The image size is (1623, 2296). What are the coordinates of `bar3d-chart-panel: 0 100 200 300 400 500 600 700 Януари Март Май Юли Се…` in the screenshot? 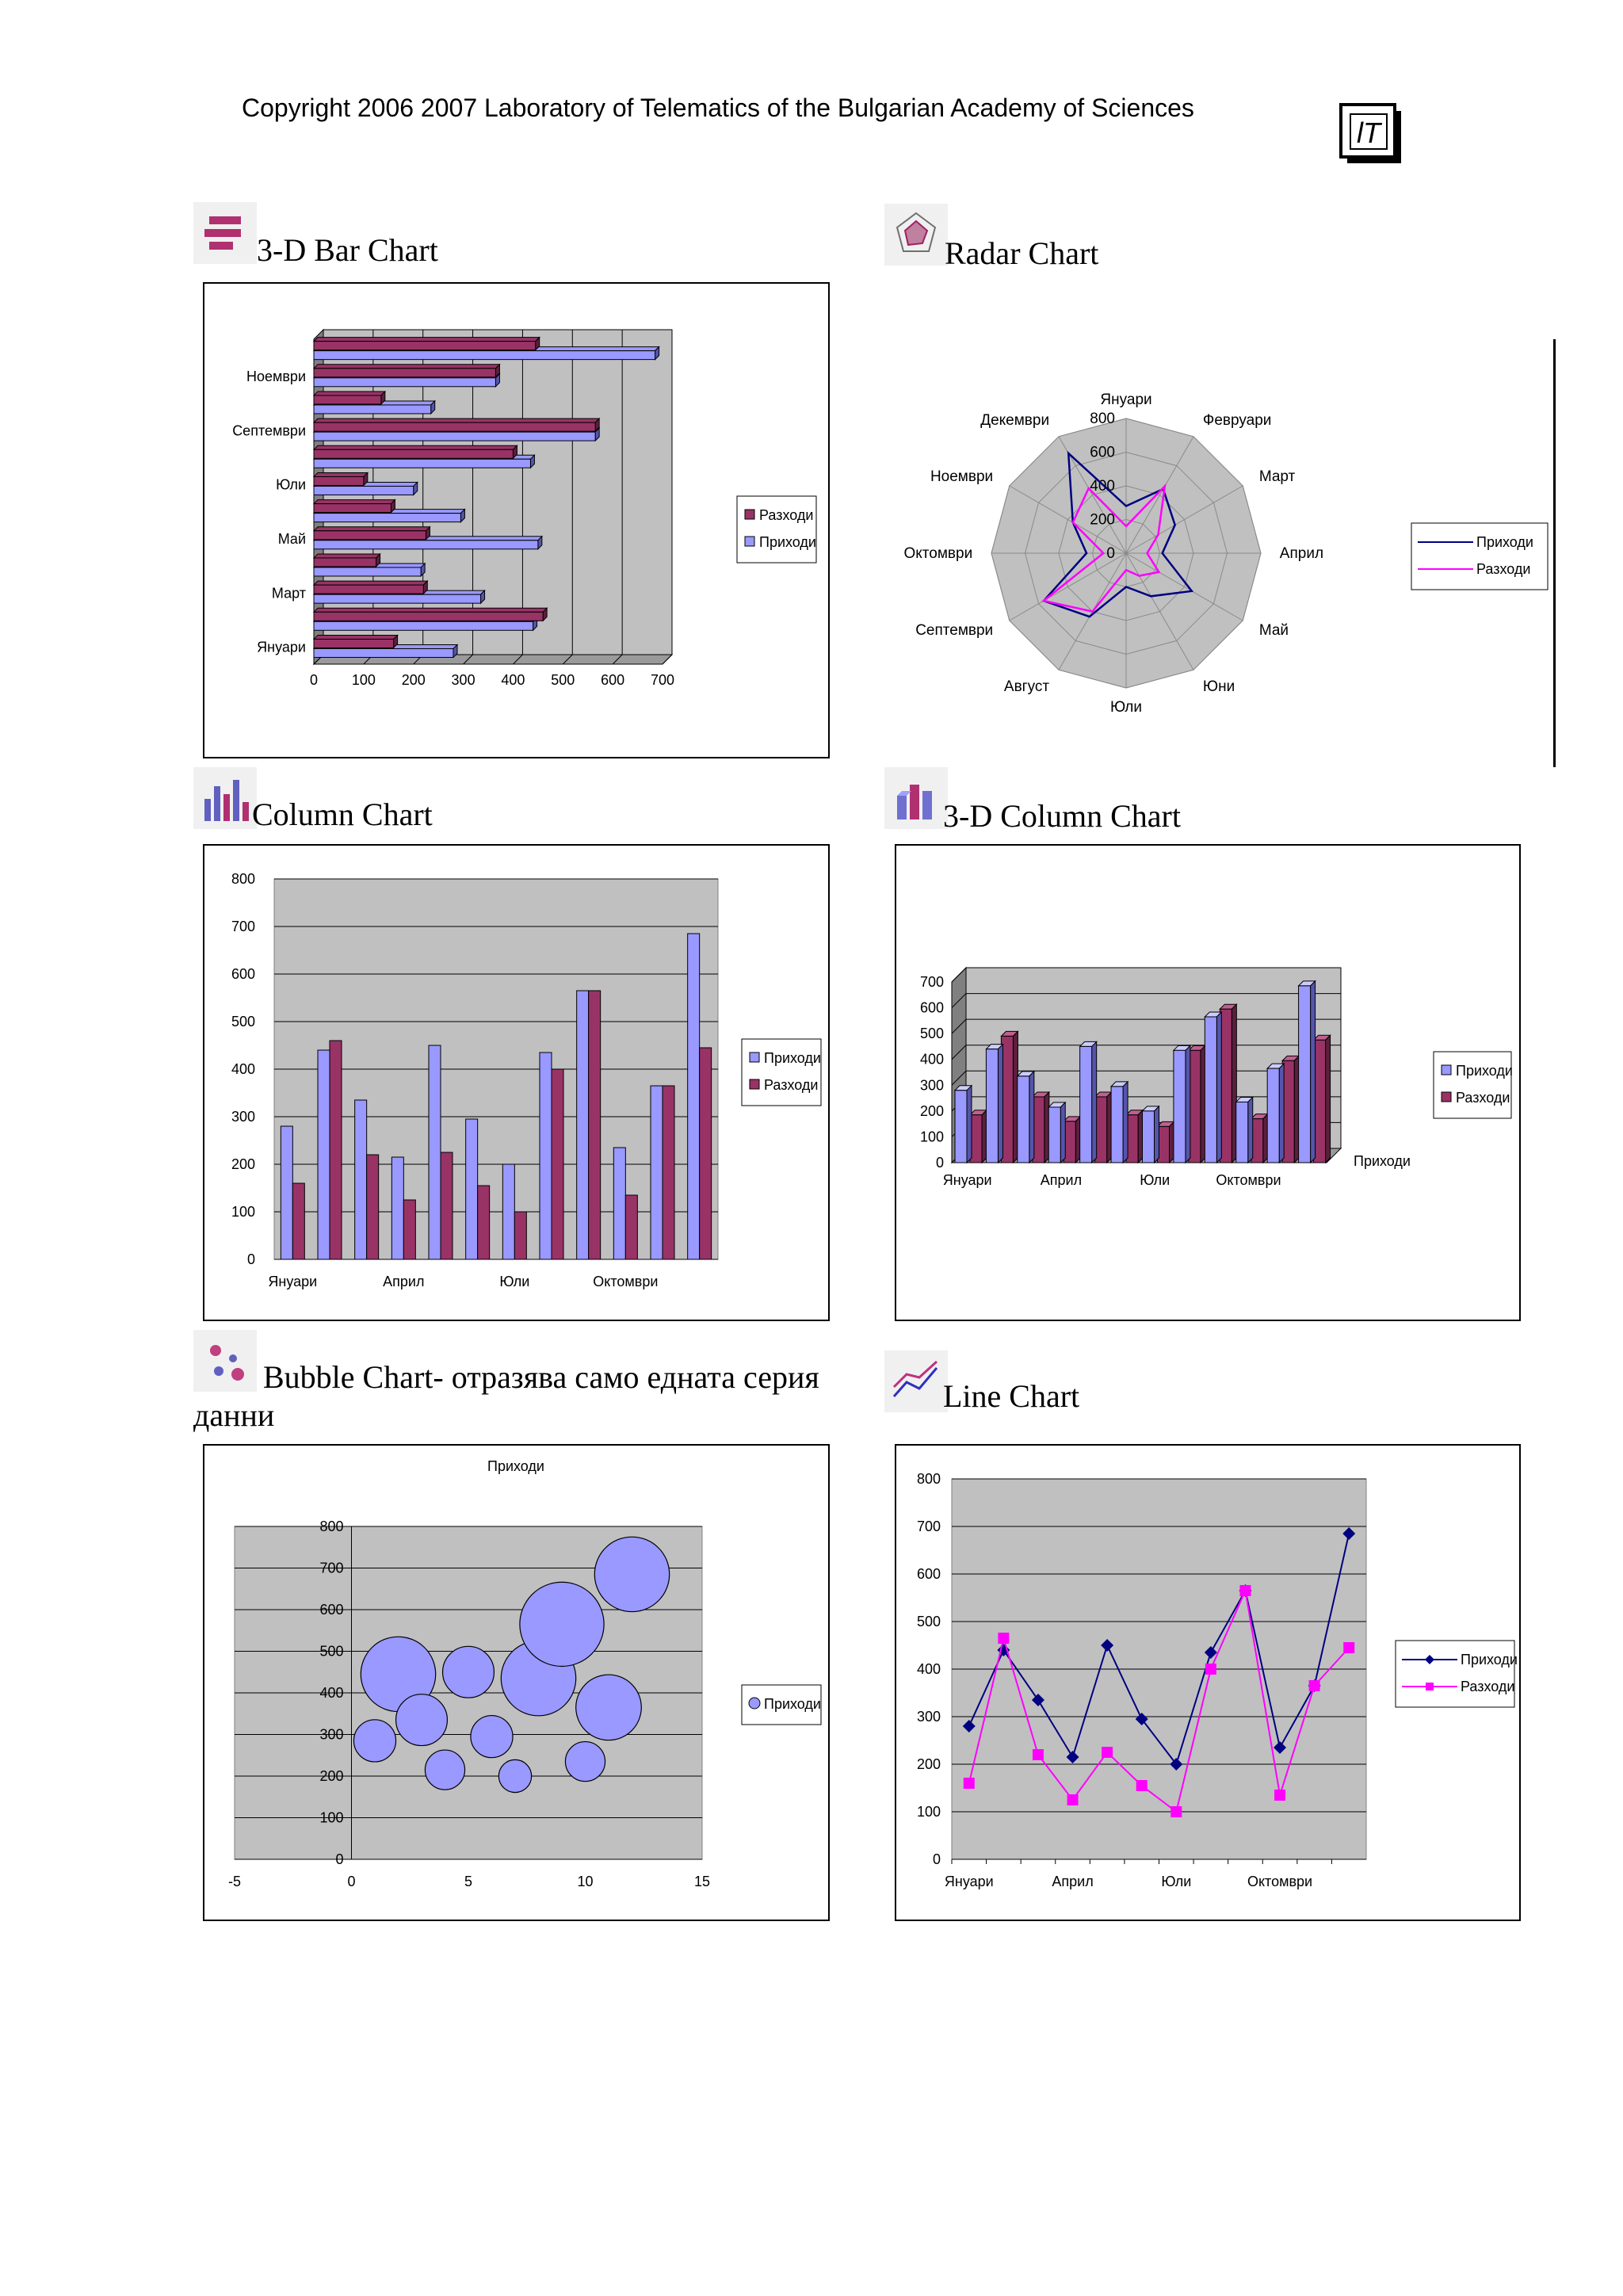 It's located at (516, 520).